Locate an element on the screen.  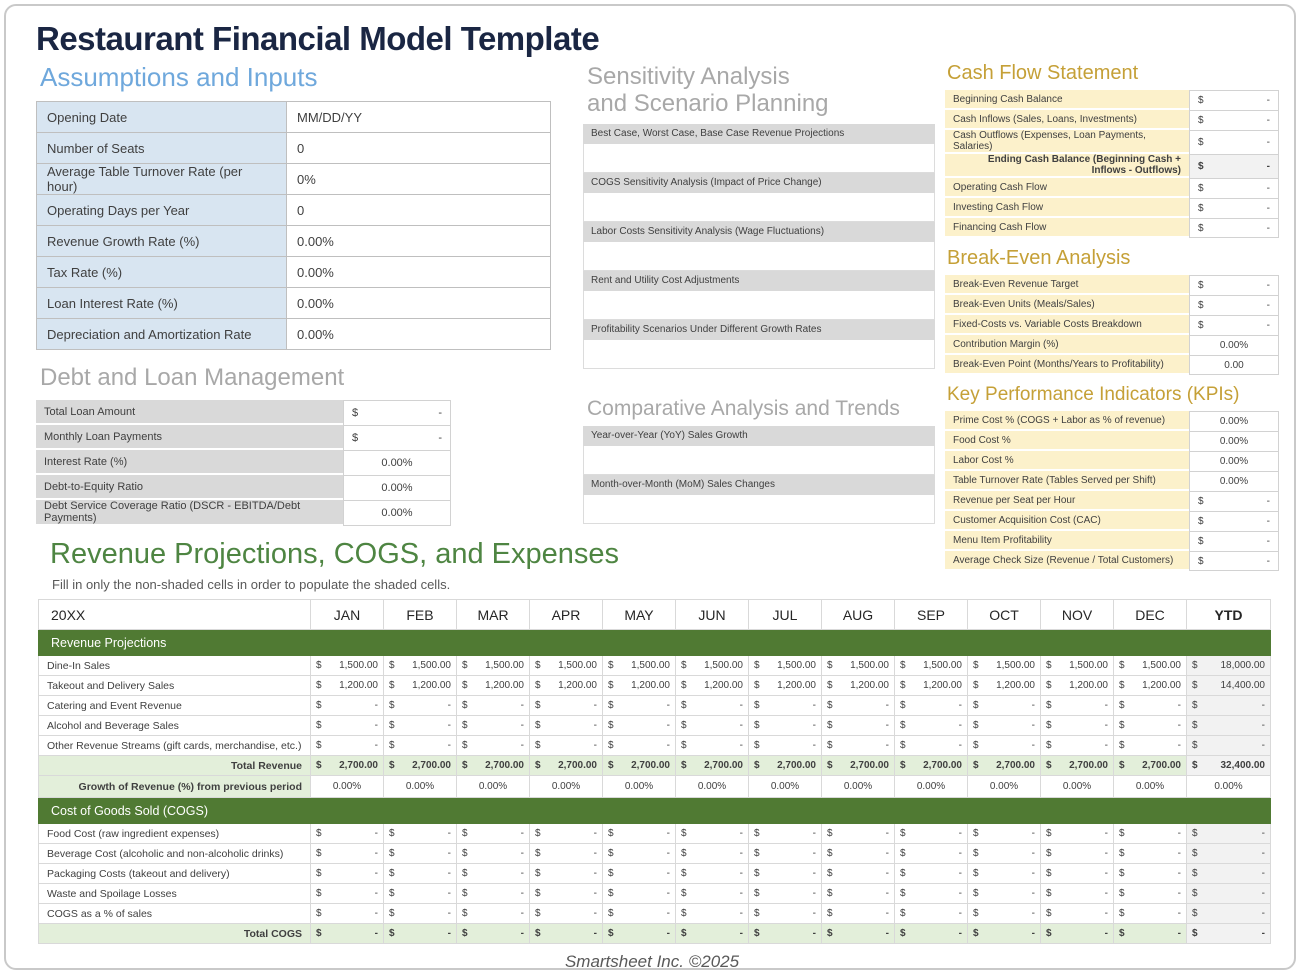
assumption-value-cell: 0 is located at coordinates (418, 210).